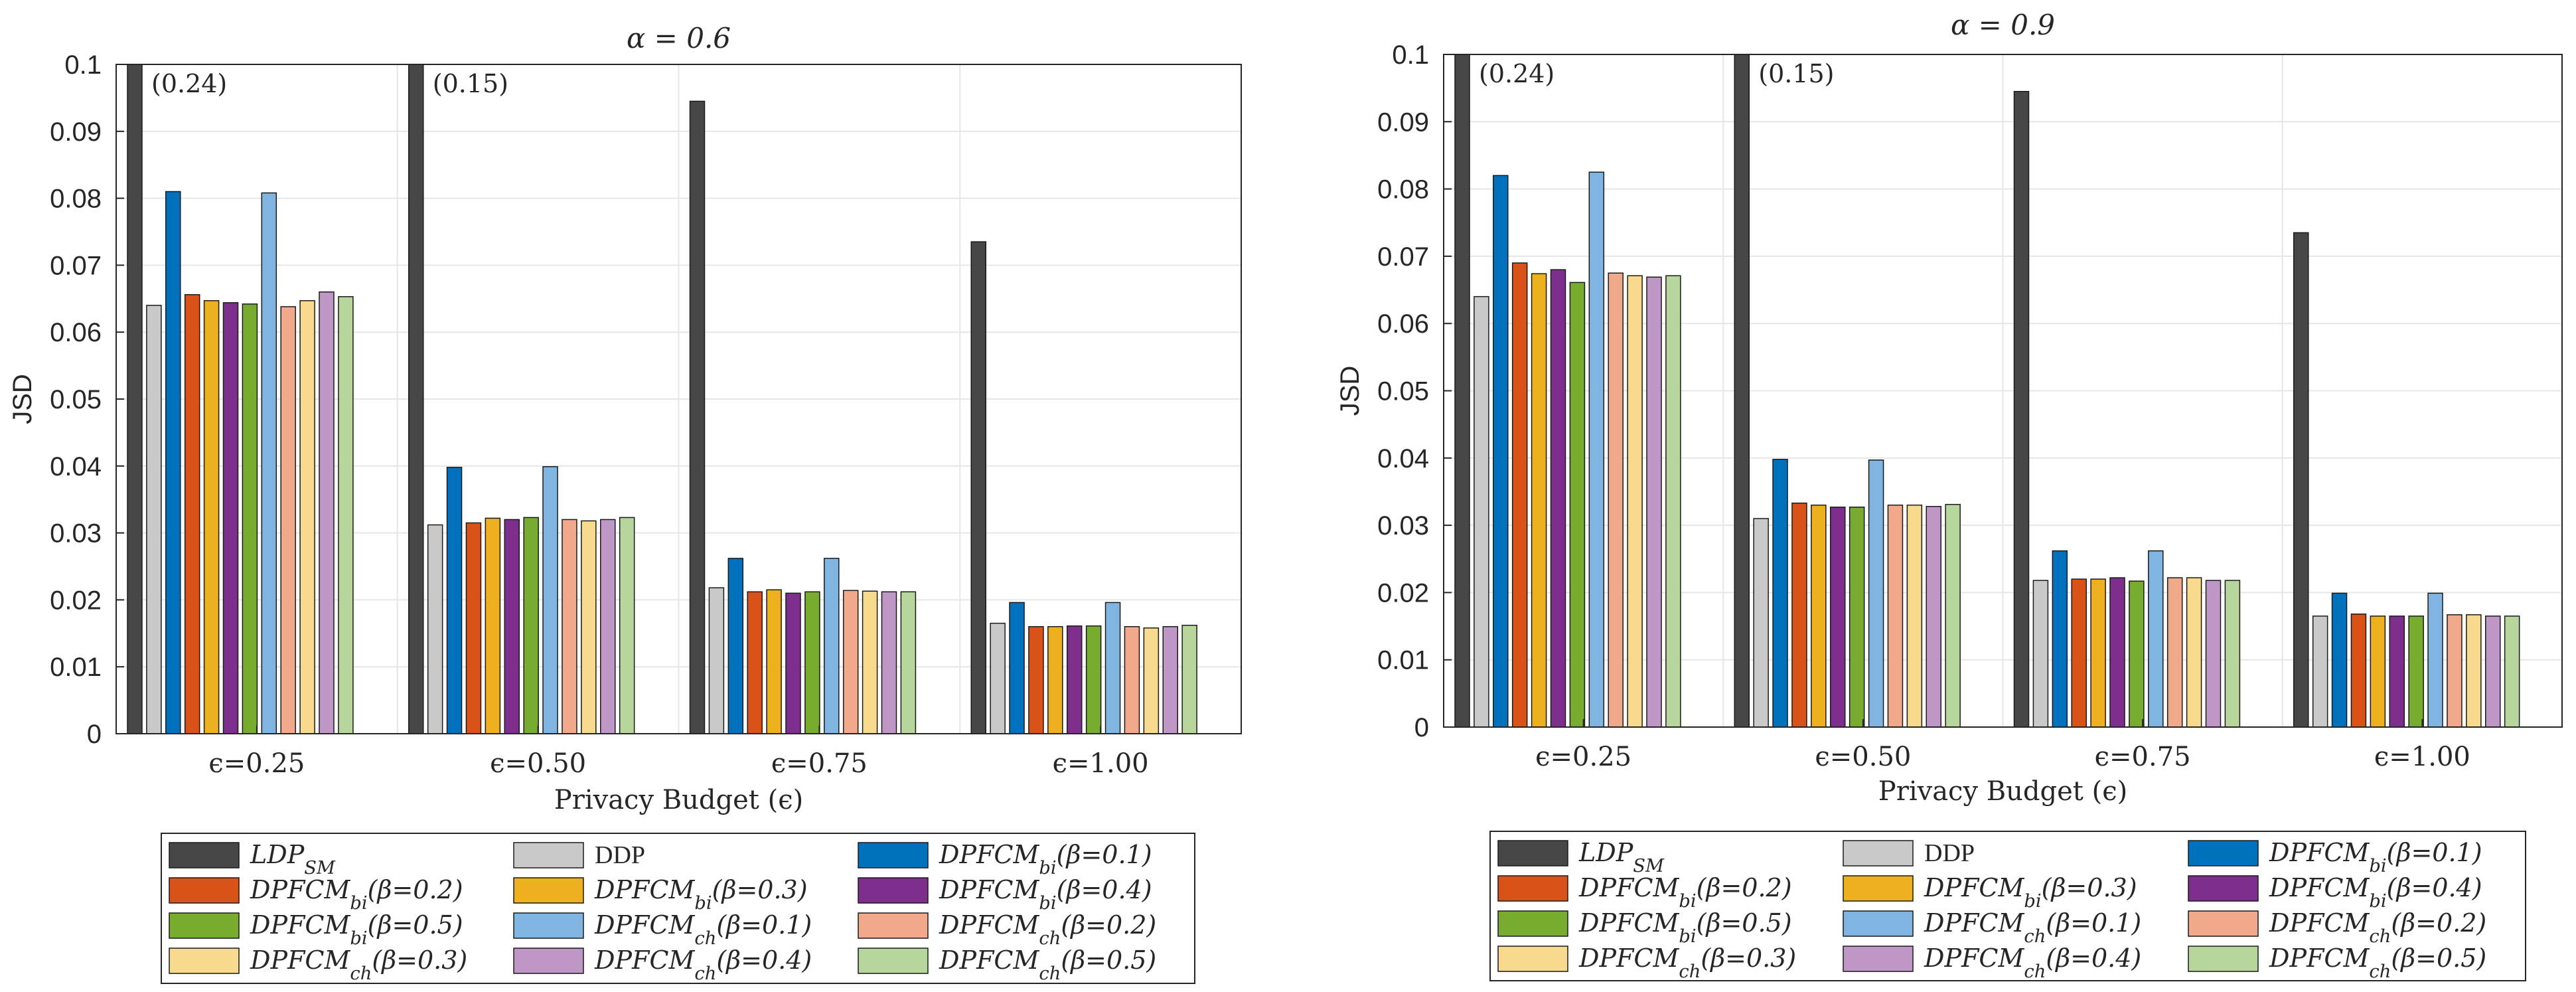 The width and height of the screenshot is (2576, 992). Describe the element at coordinates (76, 467) in the screenshot. I see `y-tick-label: 0.04` at that location.